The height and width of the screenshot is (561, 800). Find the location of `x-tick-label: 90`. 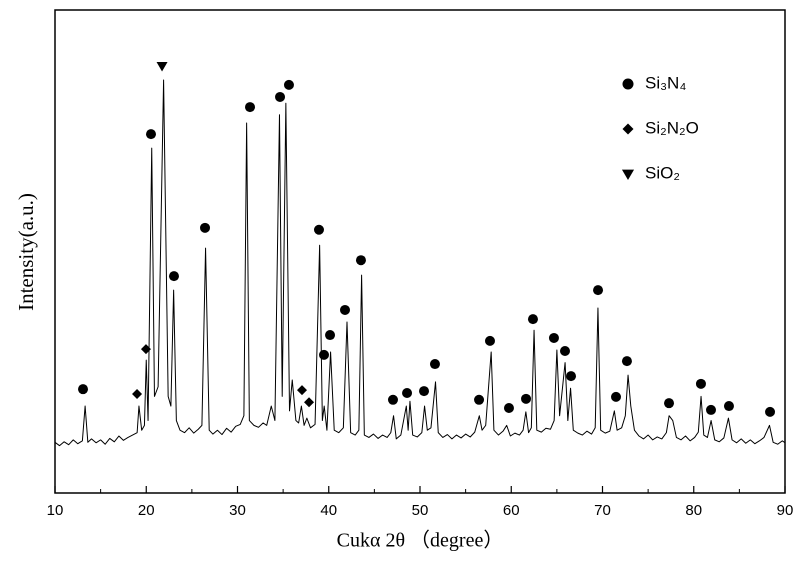

x-tick-label: 90 is located at coordinates (785, 510).